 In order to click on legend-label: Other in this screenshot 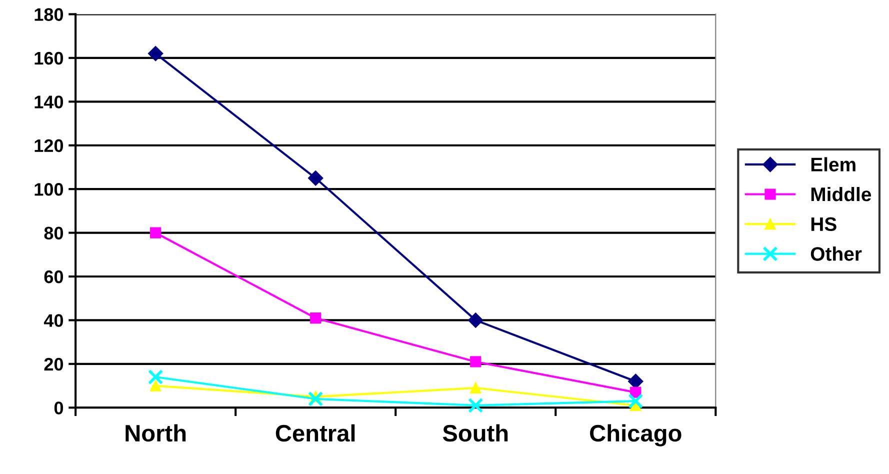, I will do `click(836, 253)`.